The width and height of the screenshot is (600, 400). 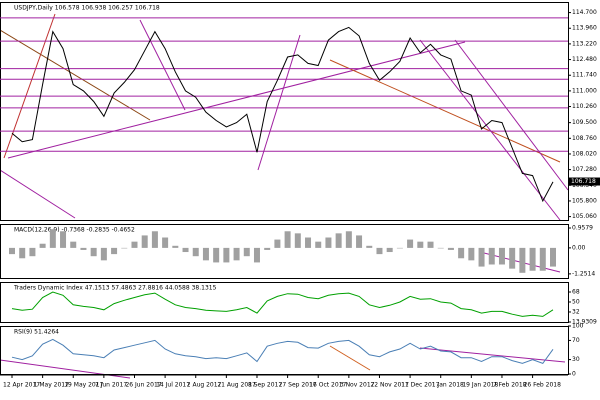 I want to click on x-tick-label: 1 Jan 2018, so click(x=448, y=385).